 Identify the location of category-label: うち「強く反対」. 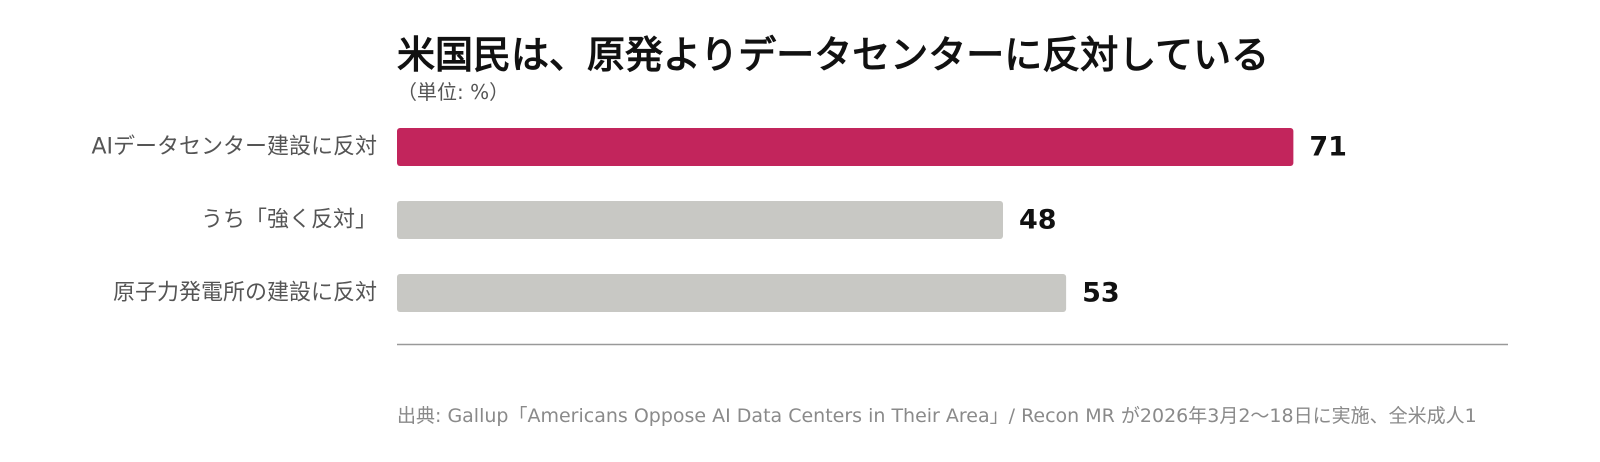
(289, 220).